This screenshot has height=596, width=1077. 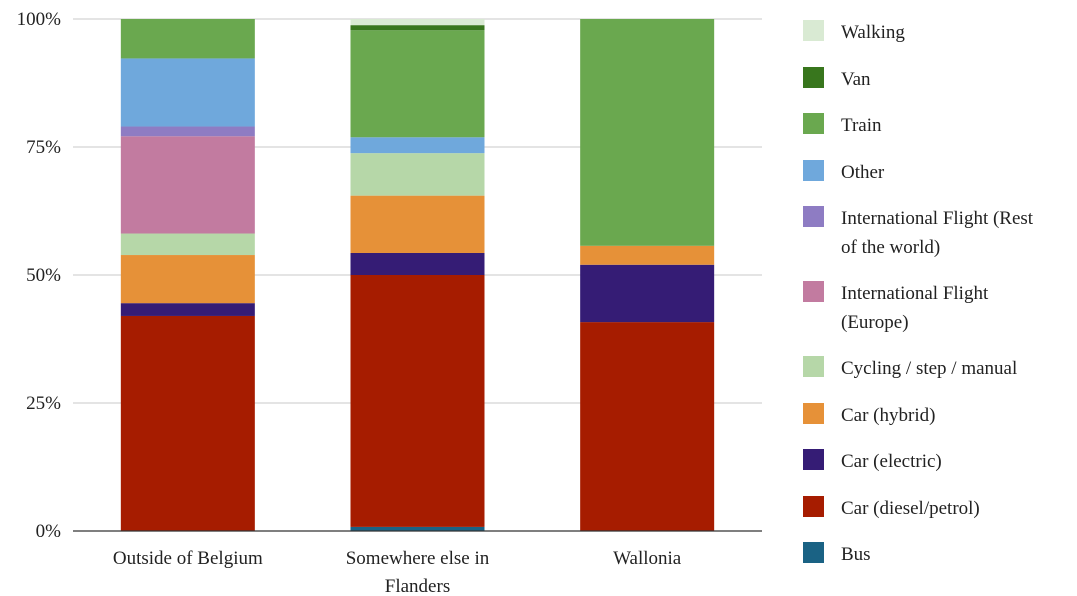 I want to click on legend-label: Car (hybrid), so click(x=888, y=415).